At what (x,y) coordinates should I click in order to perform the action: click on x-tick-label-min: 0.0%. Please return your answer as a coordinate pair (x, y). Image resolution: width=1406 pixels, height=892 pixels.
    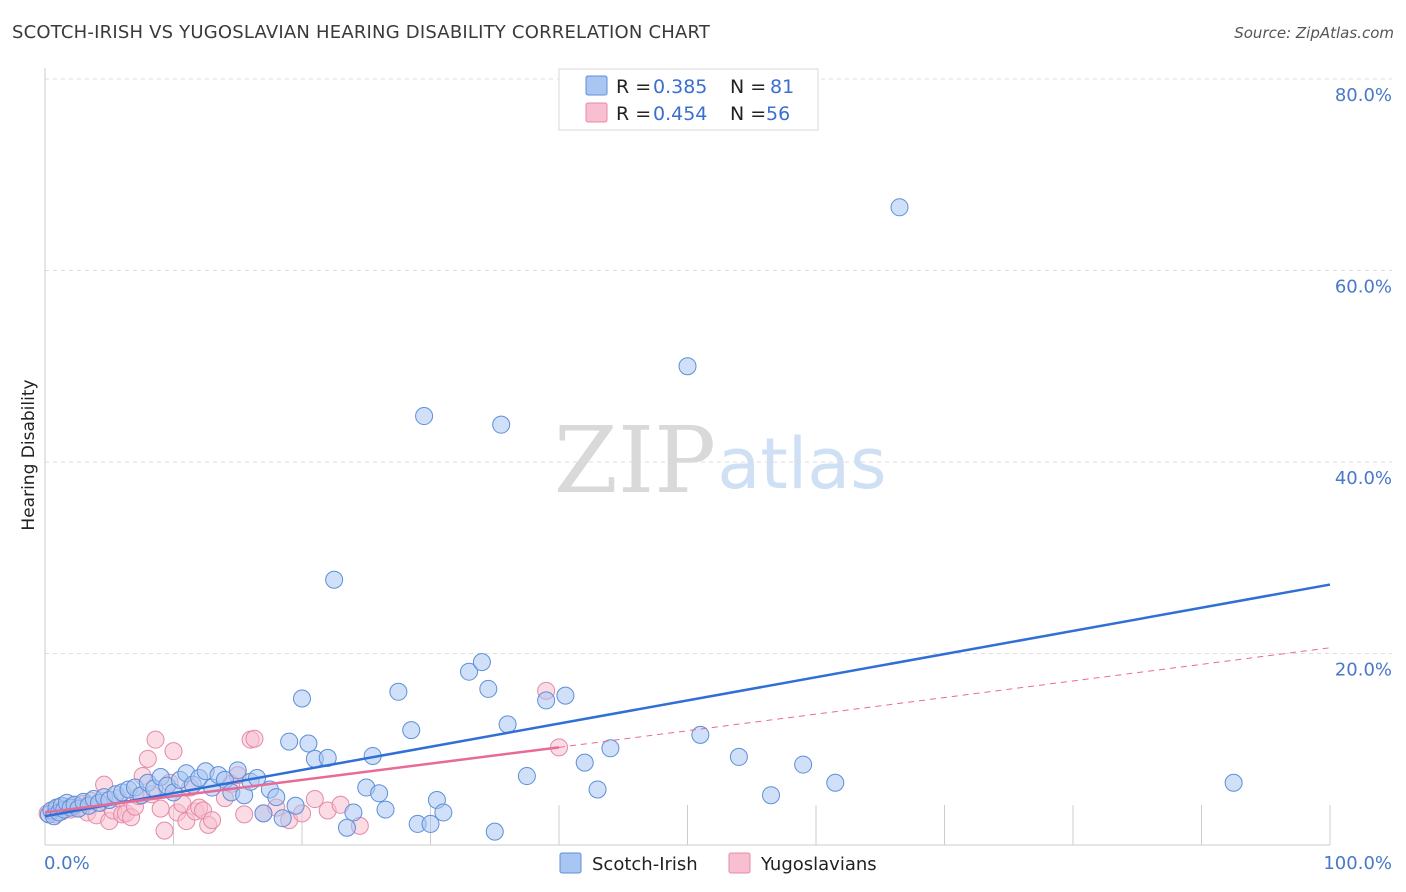
    Looking at the image, I should click on (67, 863).